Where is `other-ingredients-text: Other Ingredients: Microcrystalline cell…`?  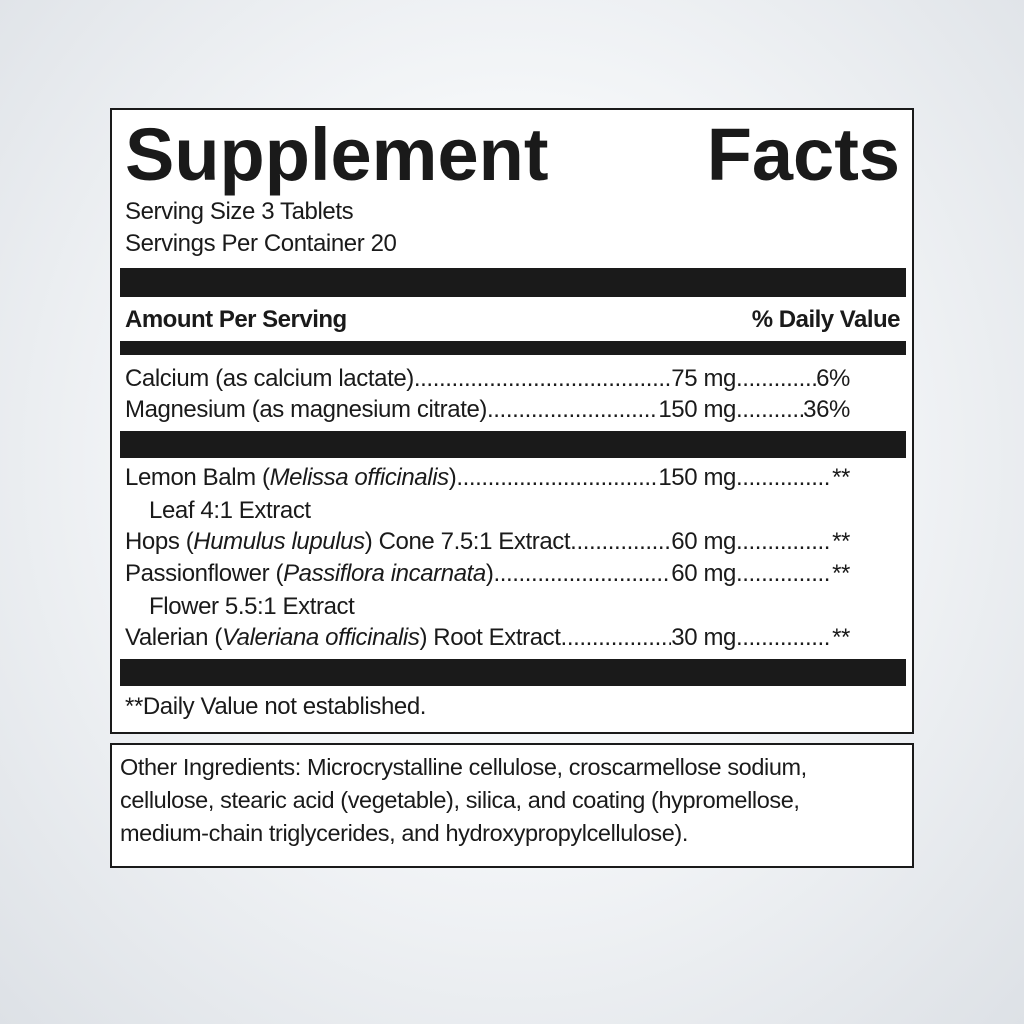
other-ingredients-text: Other Ingredients: Microcrystalline cell… is located at coordinates (515, 800).